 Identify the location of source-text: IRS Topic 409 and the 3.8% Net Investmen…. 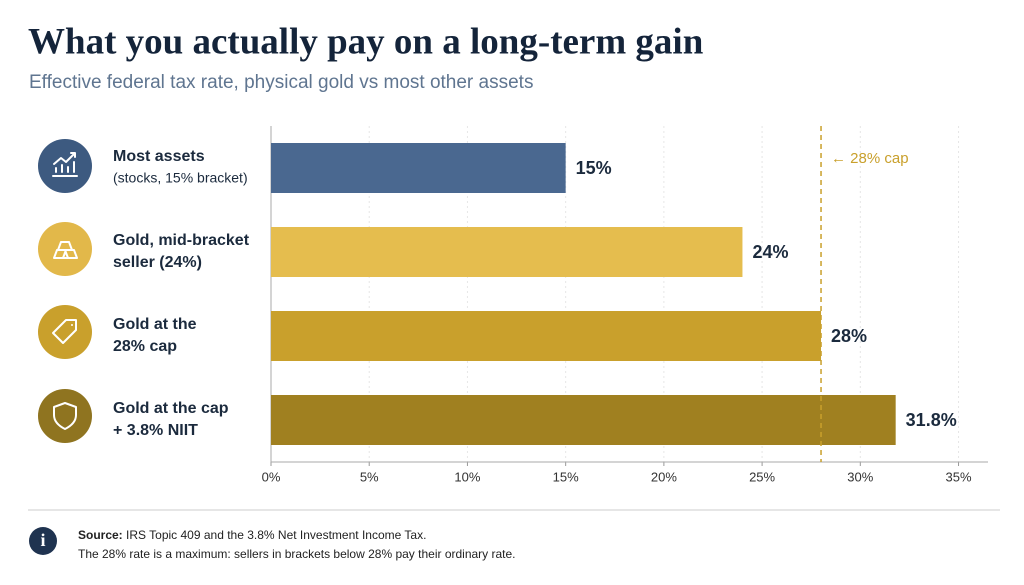
(276, 535).